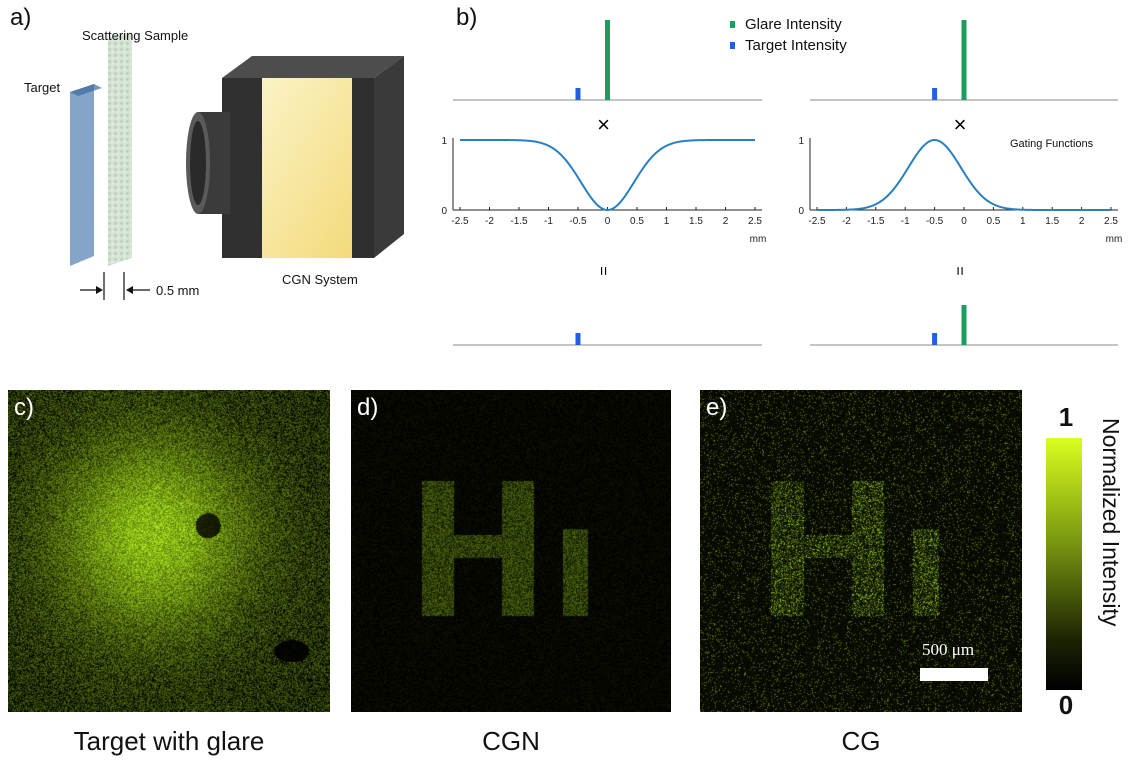 This screenshot has width=1134, height=764. Describe the element at coordinates (178, 290) in the screenshot. I see `gap-label: 0.5 mm` at that location.